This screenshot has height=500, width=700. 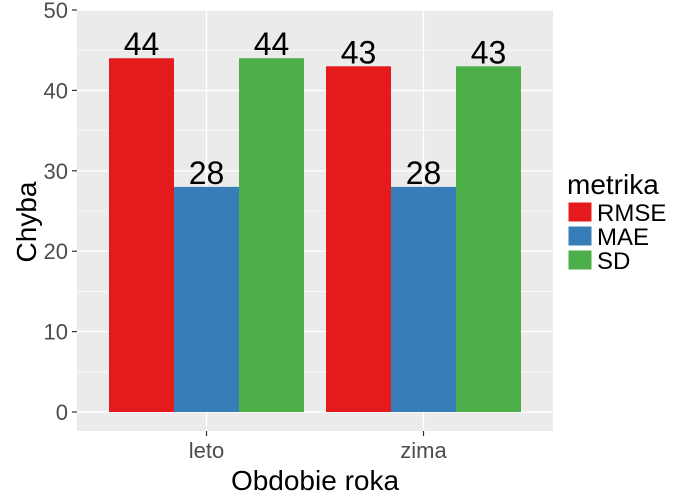 I want to click on legend-label-sd: SD, so click(x=613, y=261).